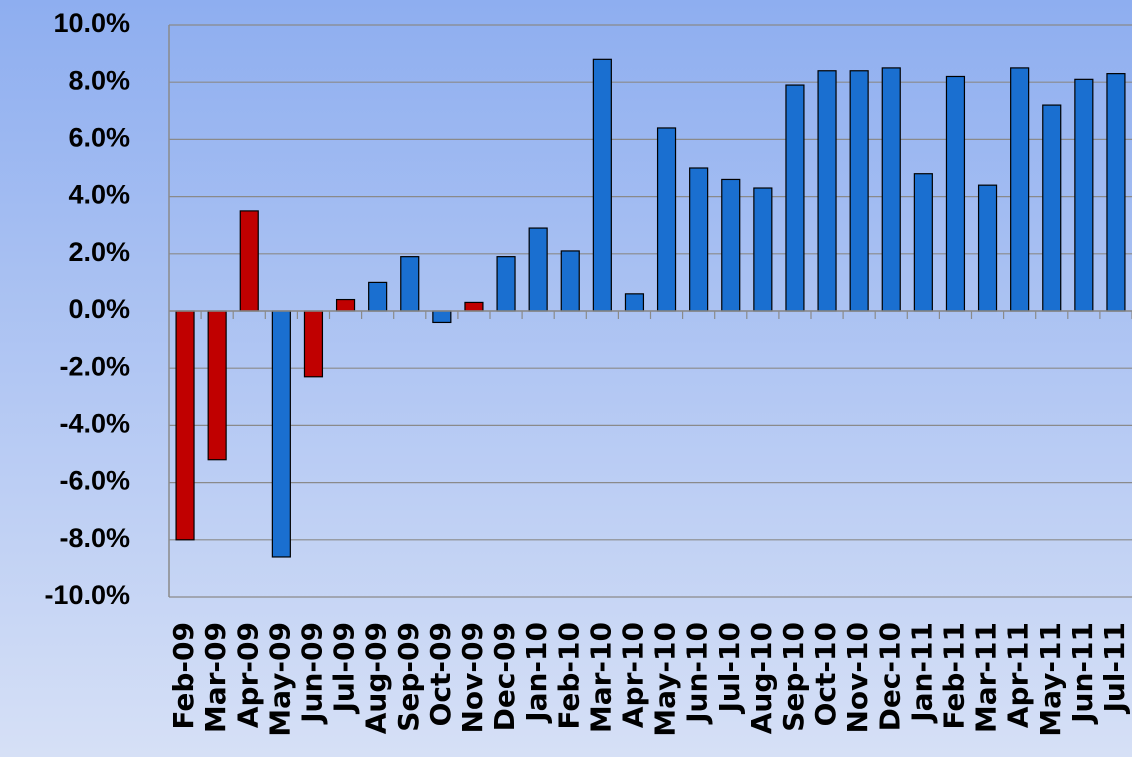 The height and width of the screenshot is (757, 1132). What do you see at coordinates (215, 677) in the screenshot?
I see `x-tick-label: Mar-09` at bounding box center [215, 677].